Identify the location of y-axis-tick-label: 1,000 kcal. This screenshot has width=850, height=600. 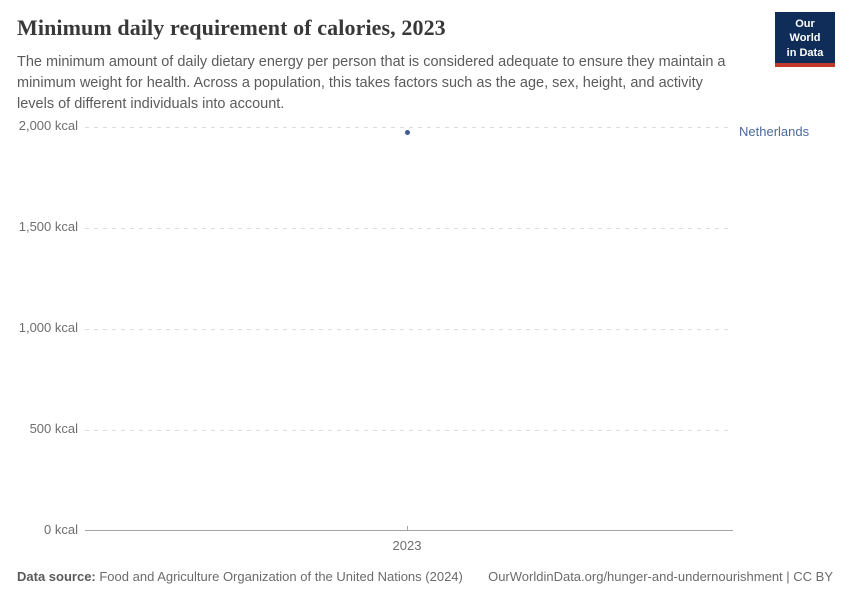
(48, 327).